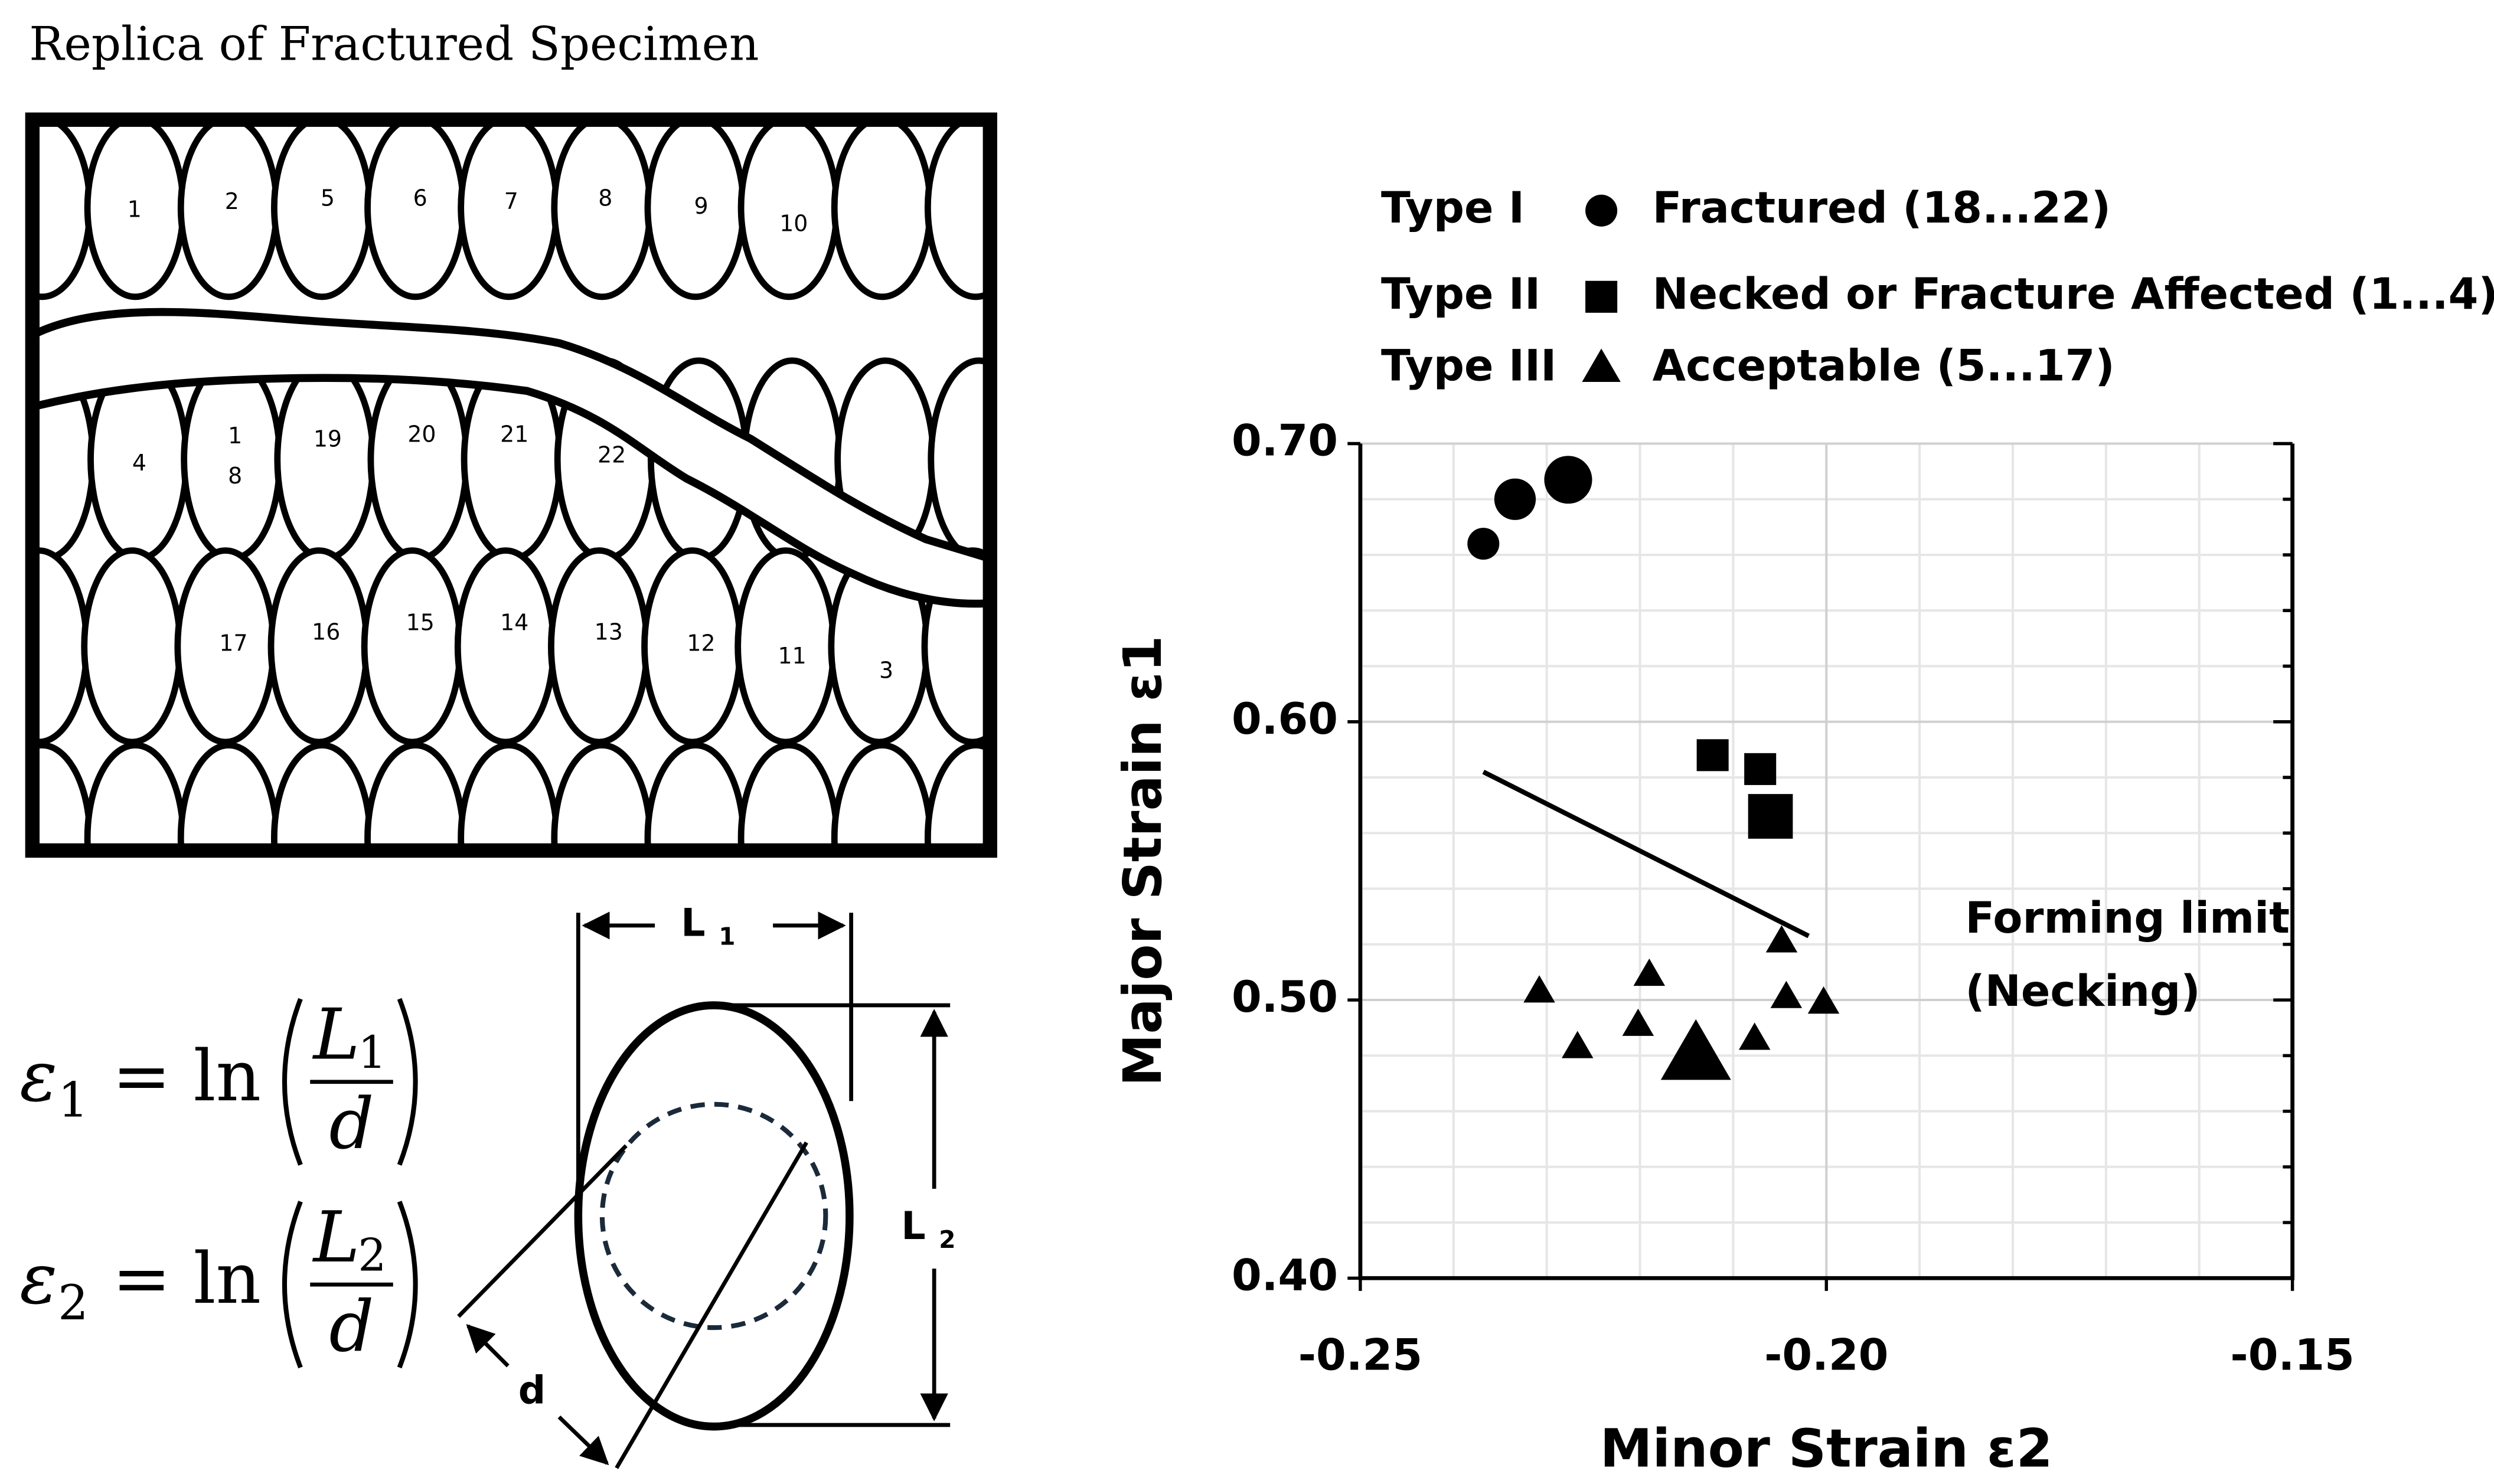  Describe the element at coordinates (1601, 211) in the screenshot. I see `legend-marker` at that location.